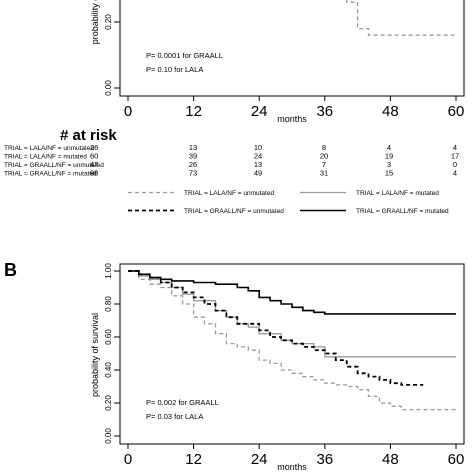 This screenshot has height=474, width=474. What do you see at coordinates (54, 165) in the screenshot?
I see `at-risk-row-label: TRIAL = GRAALL/NF = unmutated` at bounding box center [54, 165].